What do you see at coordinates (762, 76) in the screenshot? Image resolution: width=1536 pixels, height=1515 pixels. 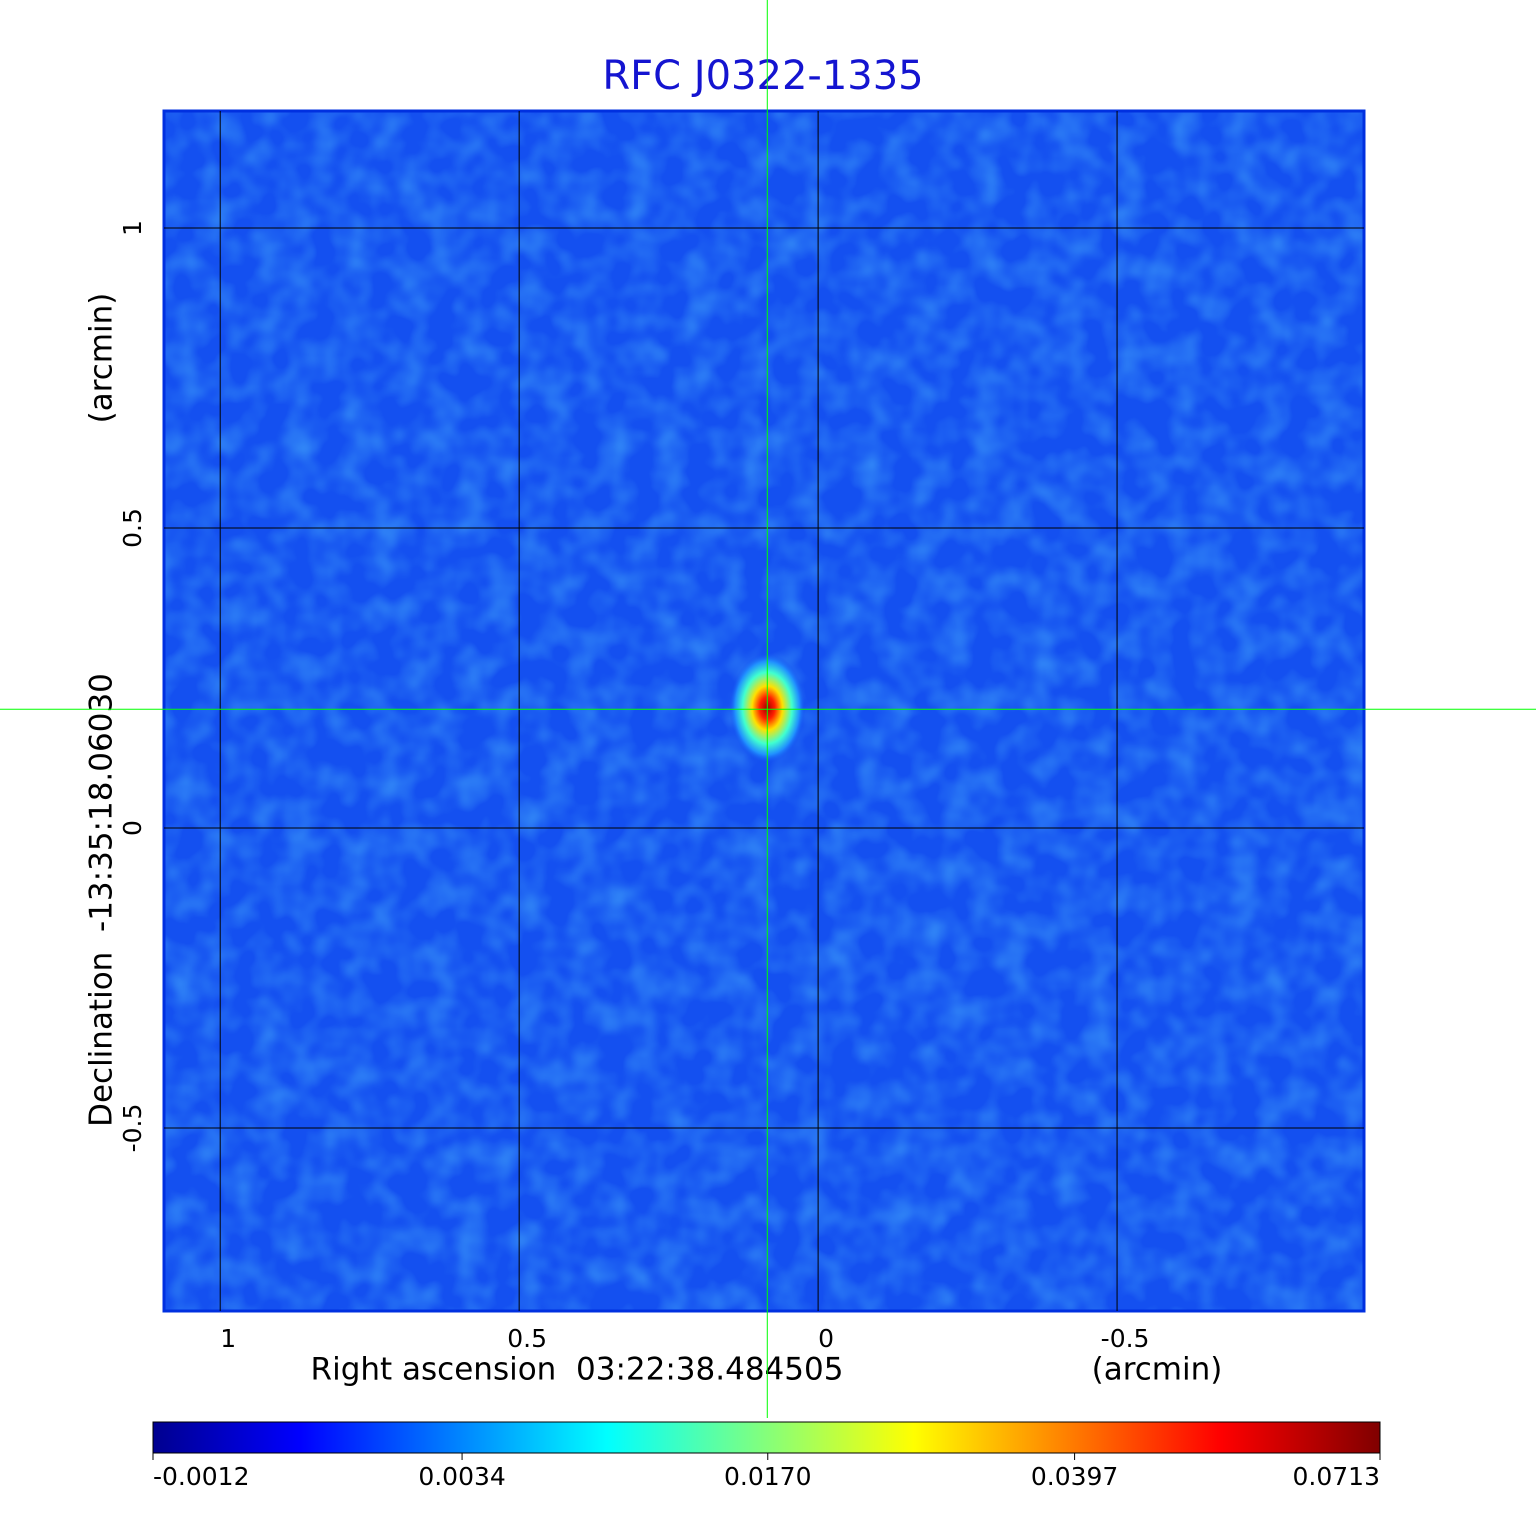 I see `chart-title: RFC J0322-1335` at bounding box center [762, 76].